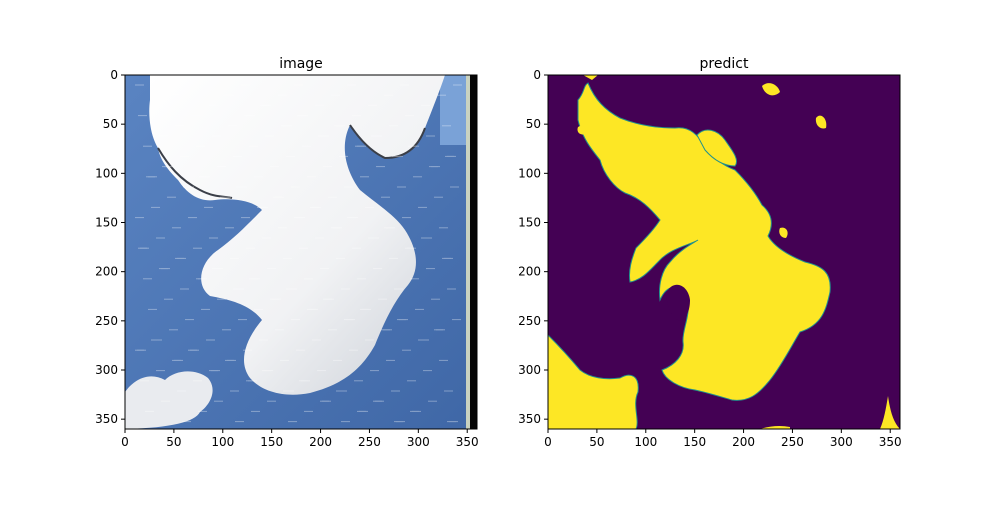 The image size is (1000, 505). What do you see at coordinates (473, 252) in the screenshot?
I see `edge-strip-dark` at bounding box center [473, 252].